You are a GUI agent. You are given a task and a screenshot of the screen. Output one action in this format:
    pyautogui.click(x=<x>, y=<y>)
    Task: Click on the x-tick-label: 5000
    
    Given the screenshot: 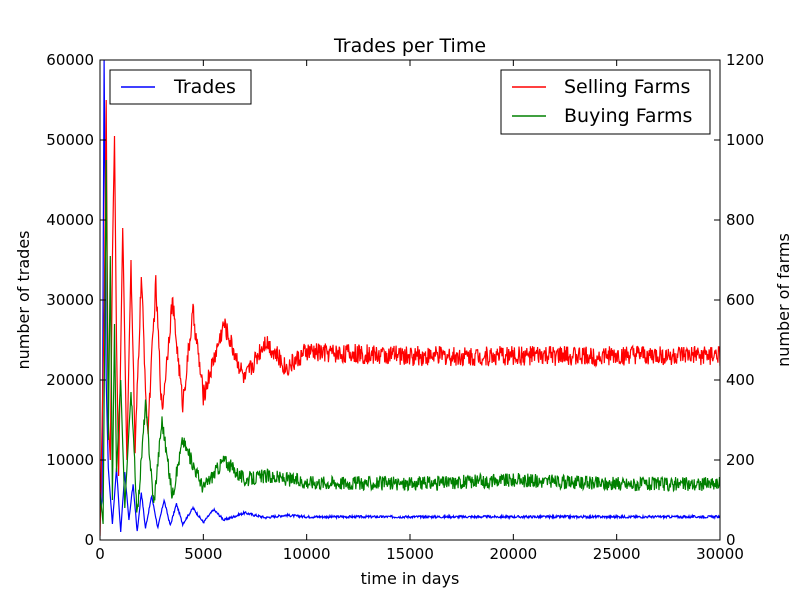 What is the action you would take?
    pyautogui.click(x=203, y=554)
    